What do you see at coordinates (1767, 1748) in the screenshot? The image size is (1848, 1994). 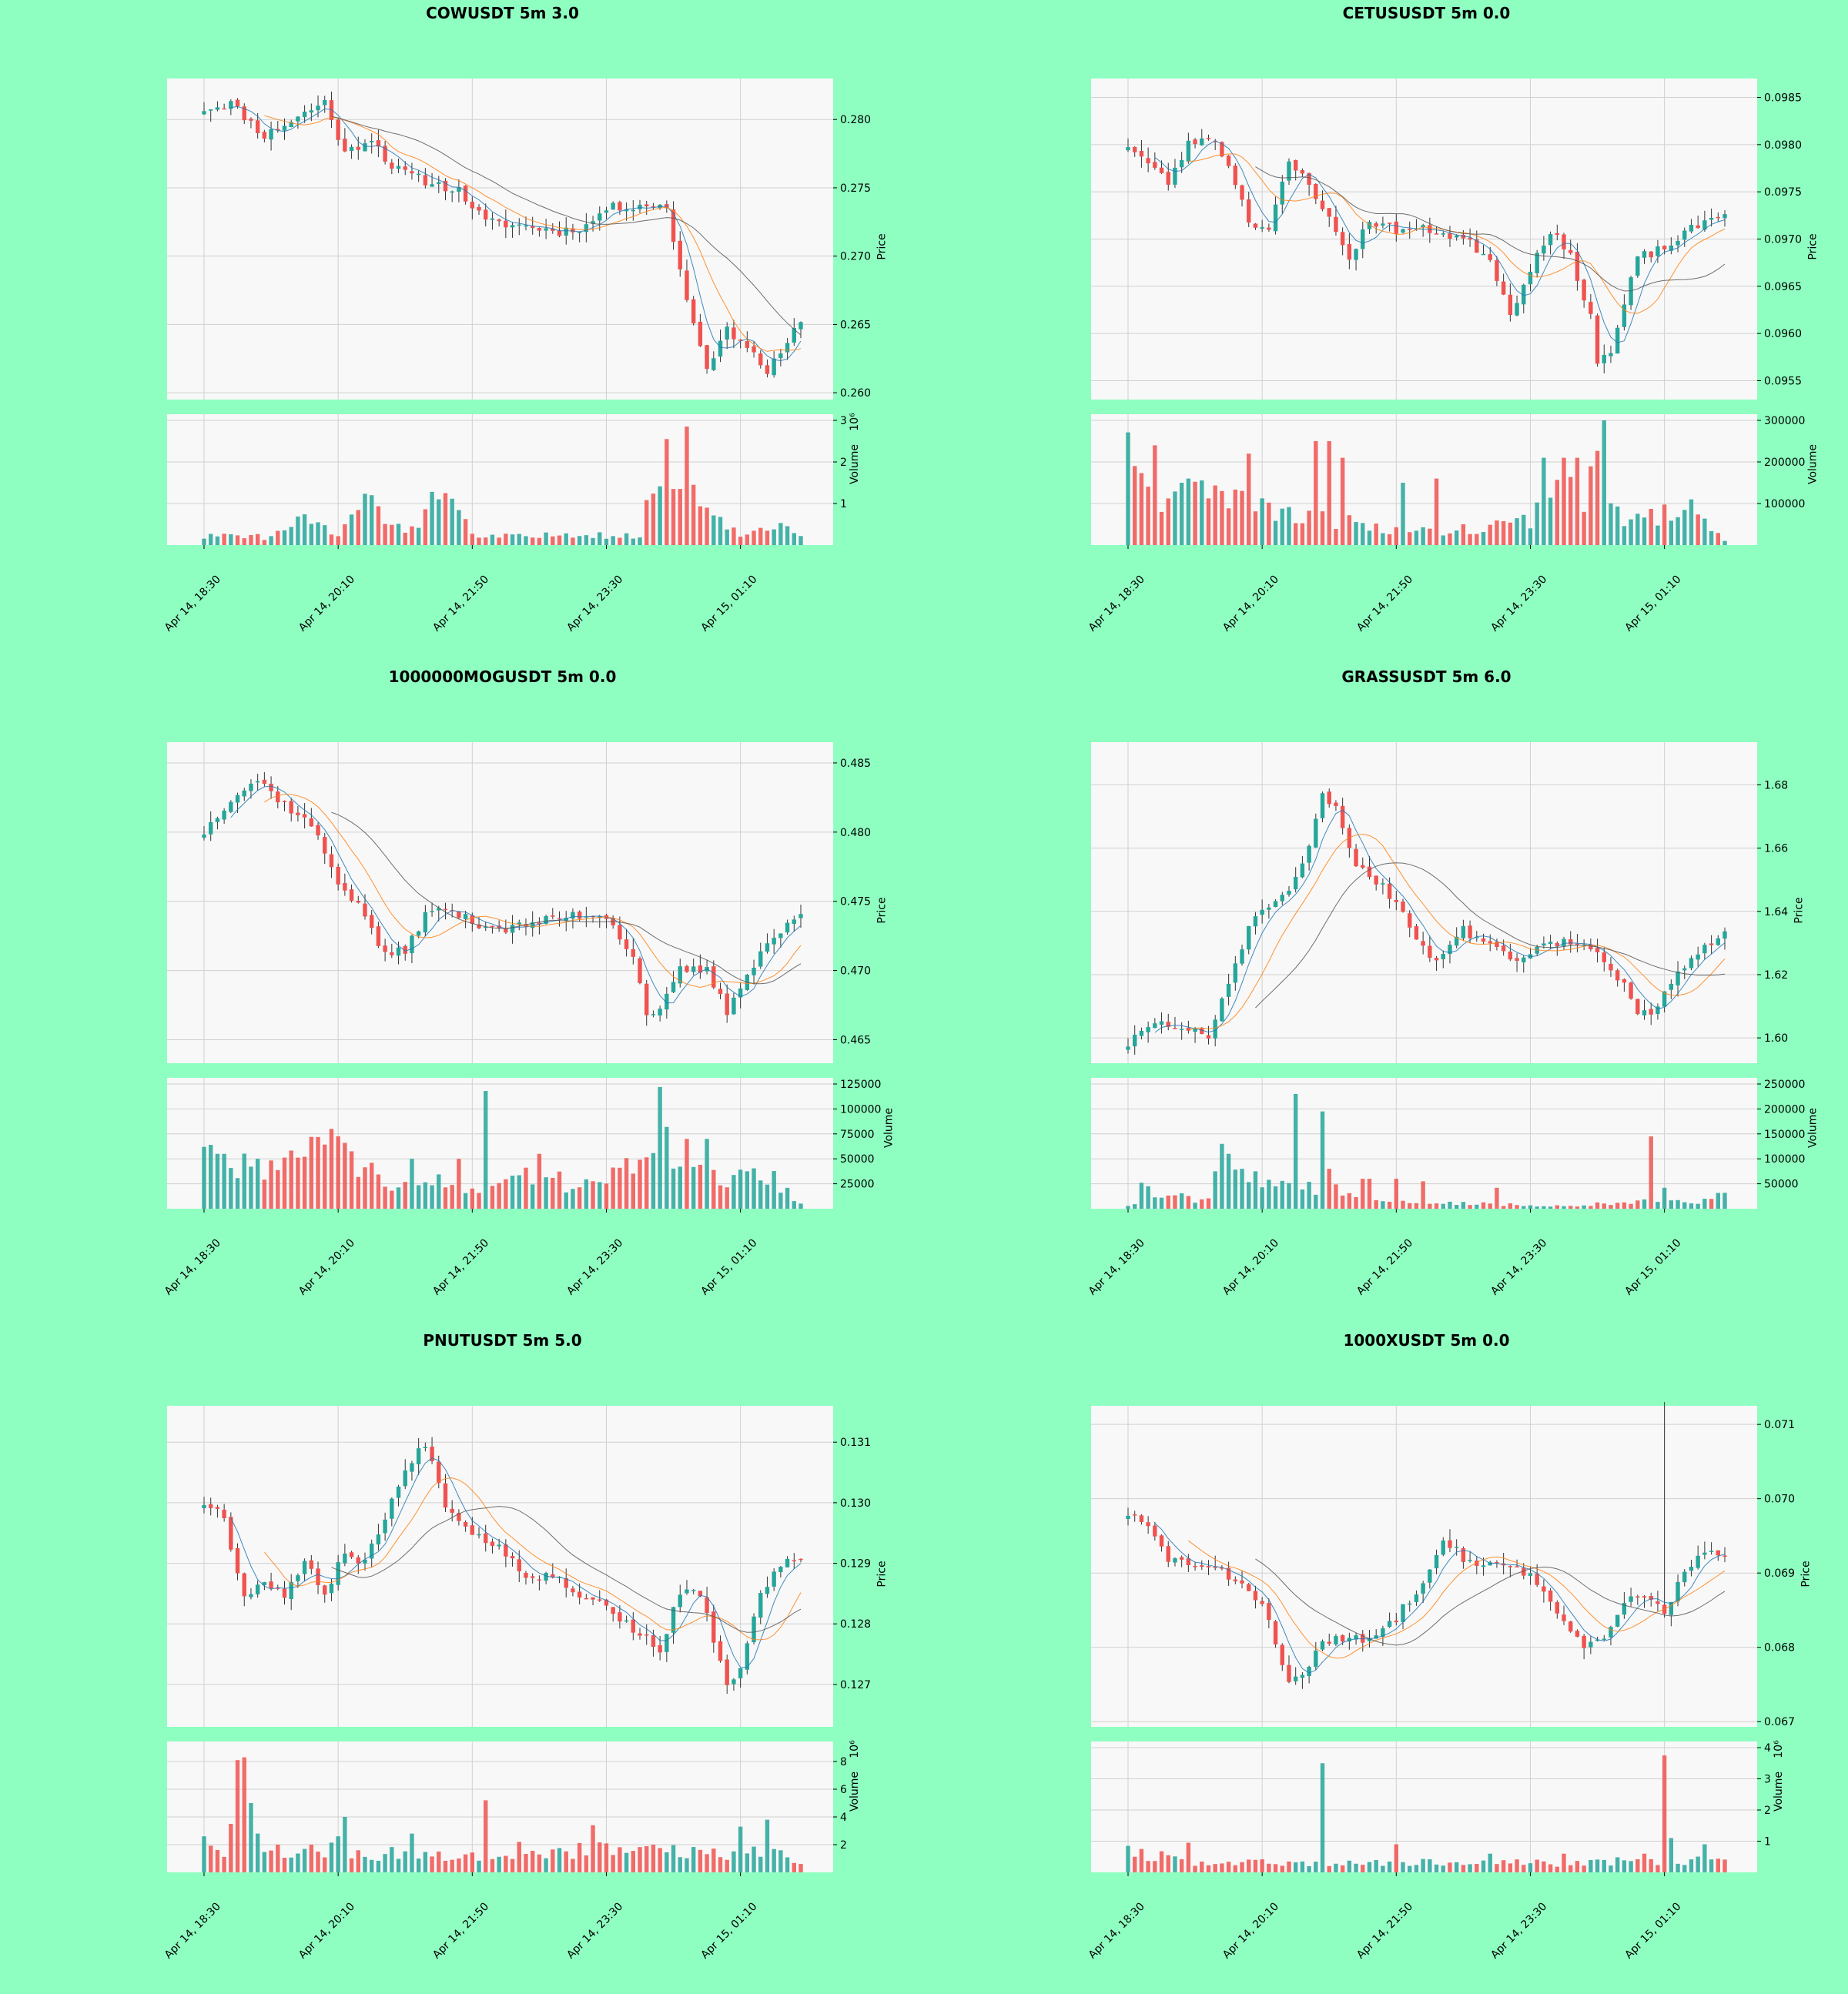 I see `volume-tick-label: 4` at bounding box center [1767, 1748].